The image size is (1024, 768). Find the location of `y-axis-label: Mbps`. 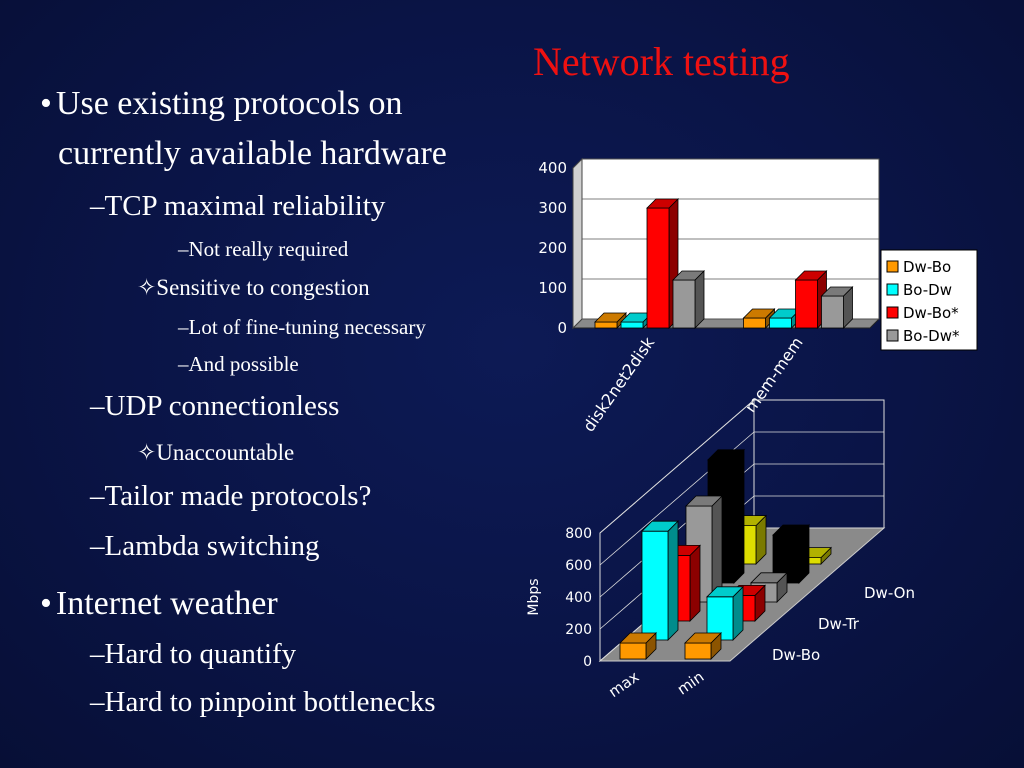

y-axis-label: Mbps is located at coordinates (534, 596).